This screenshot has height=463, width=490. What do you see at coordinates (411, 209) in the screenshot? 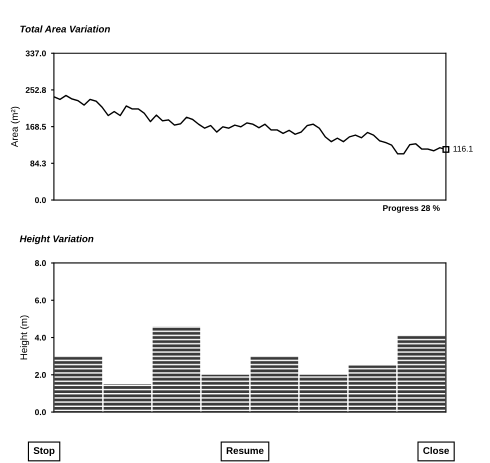
I see `text: Progress 28 %` at bounding box center [411, 209].